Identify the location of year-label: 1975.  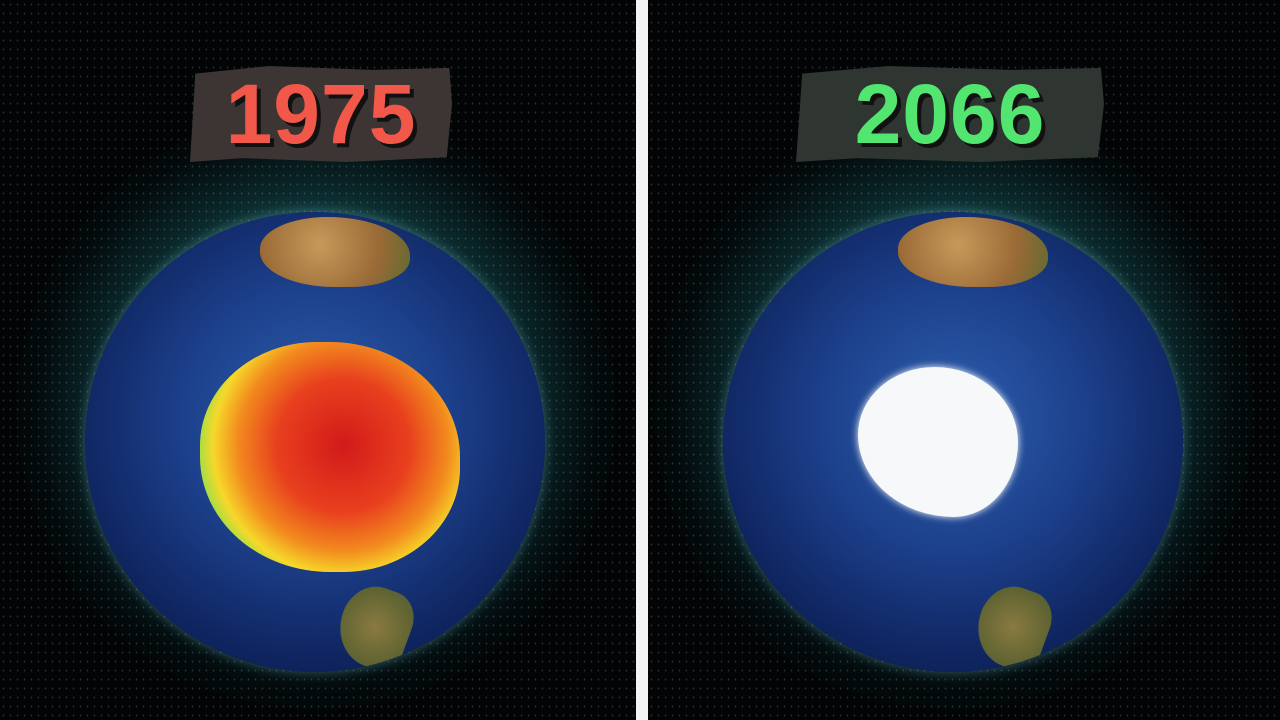
(321, 114).